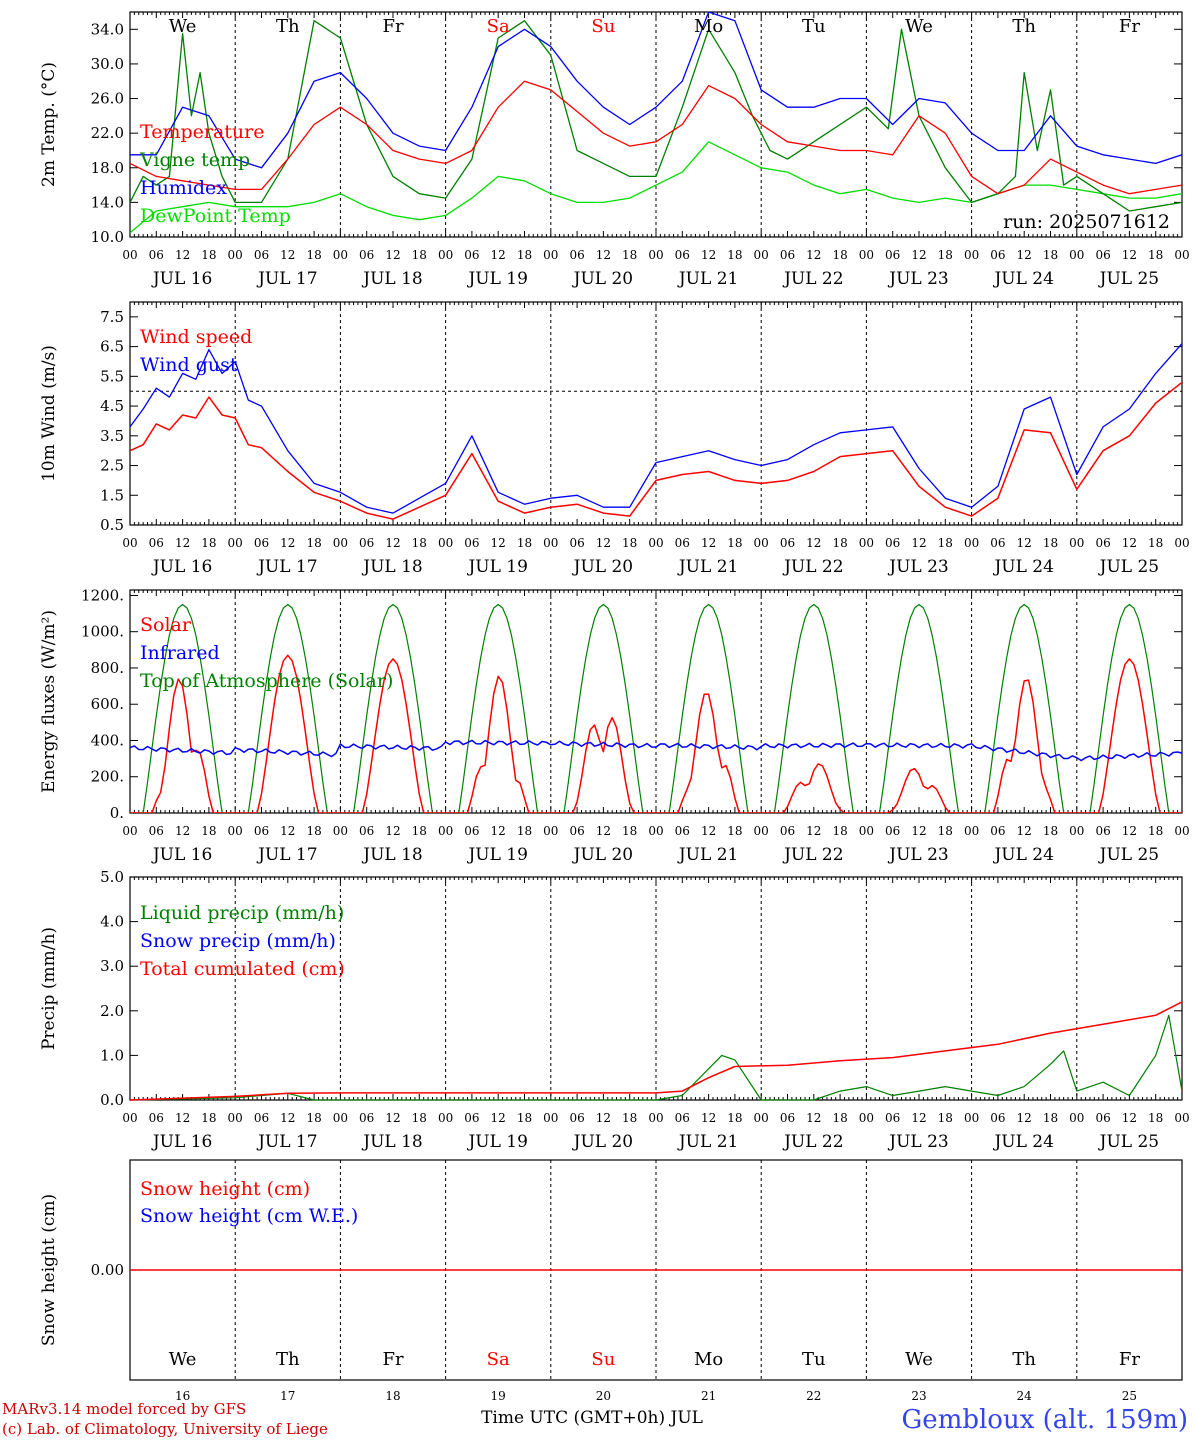  Describe the element at coordinates (1024, 1359) in the screenshot. I see `weekday-label: Th` at that location.